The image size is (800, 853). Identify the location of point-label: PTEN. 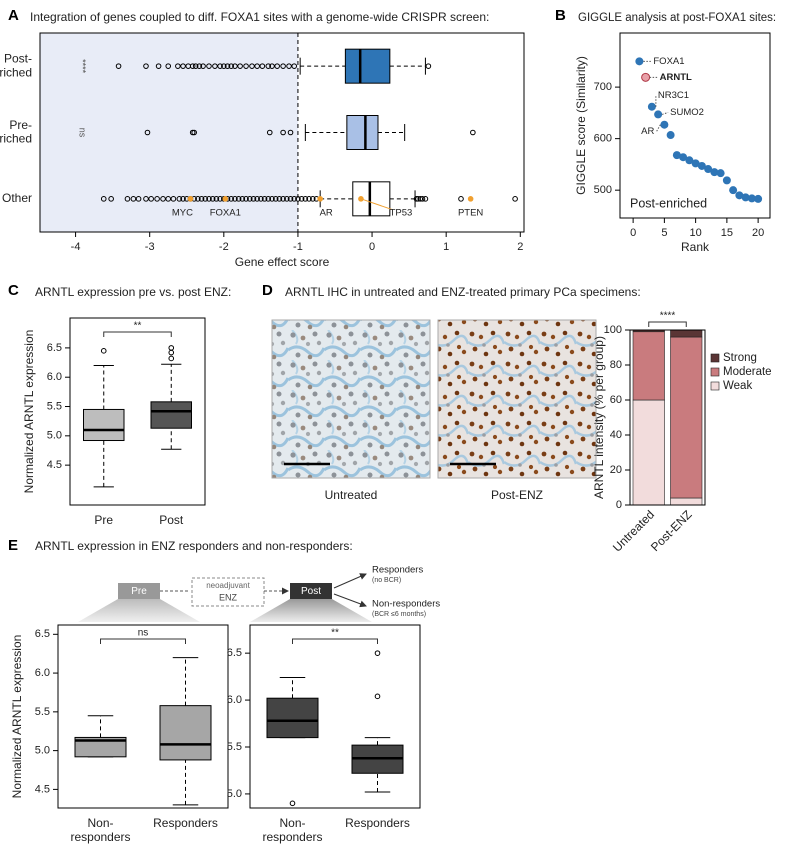
(470, 212).